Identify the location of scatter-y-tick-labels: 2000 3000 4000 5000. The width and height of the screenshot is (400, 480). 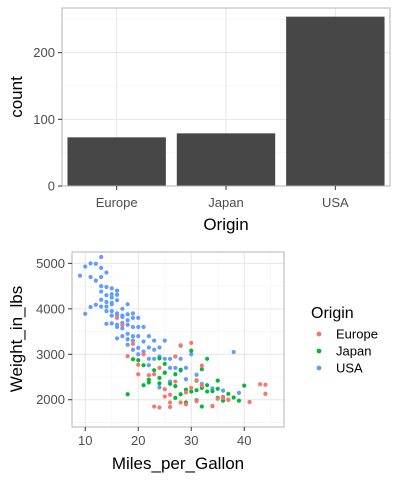
(54, 331).